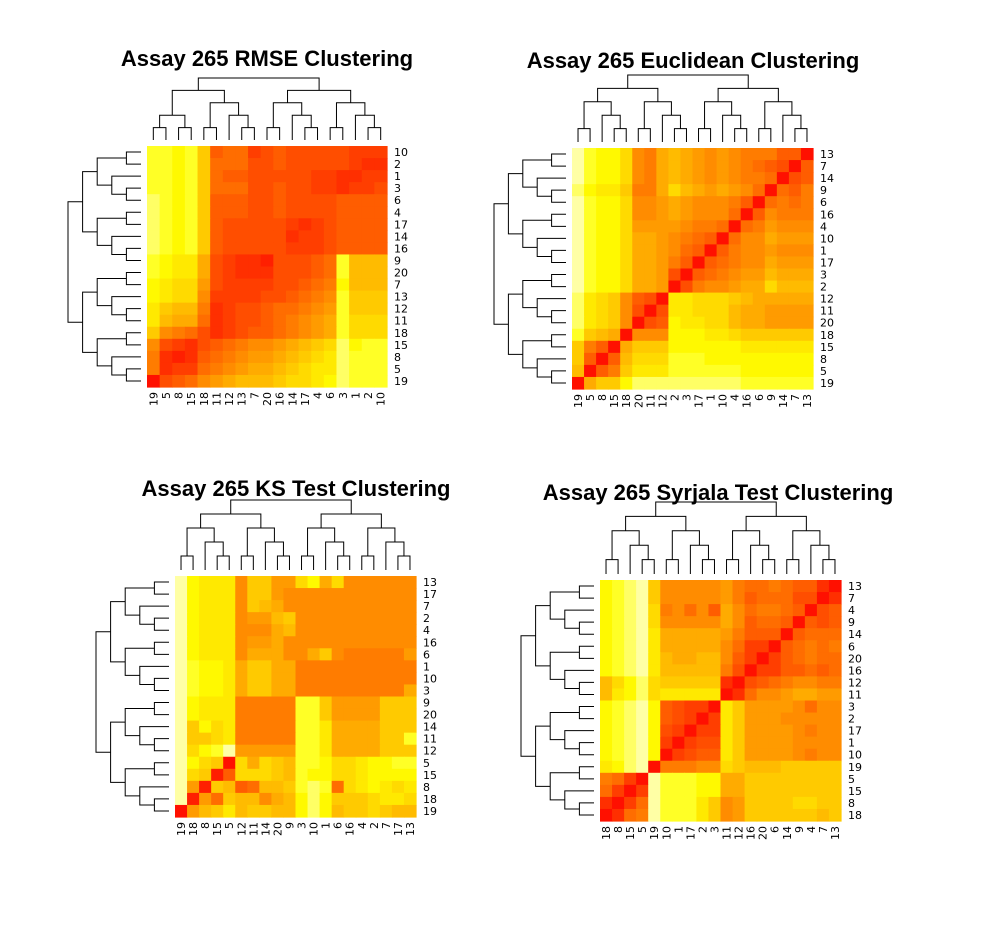  What do you see at coordinates (397, 200) in the screenshot?
I see `row-label: 6` at bounding box center [397, 200].